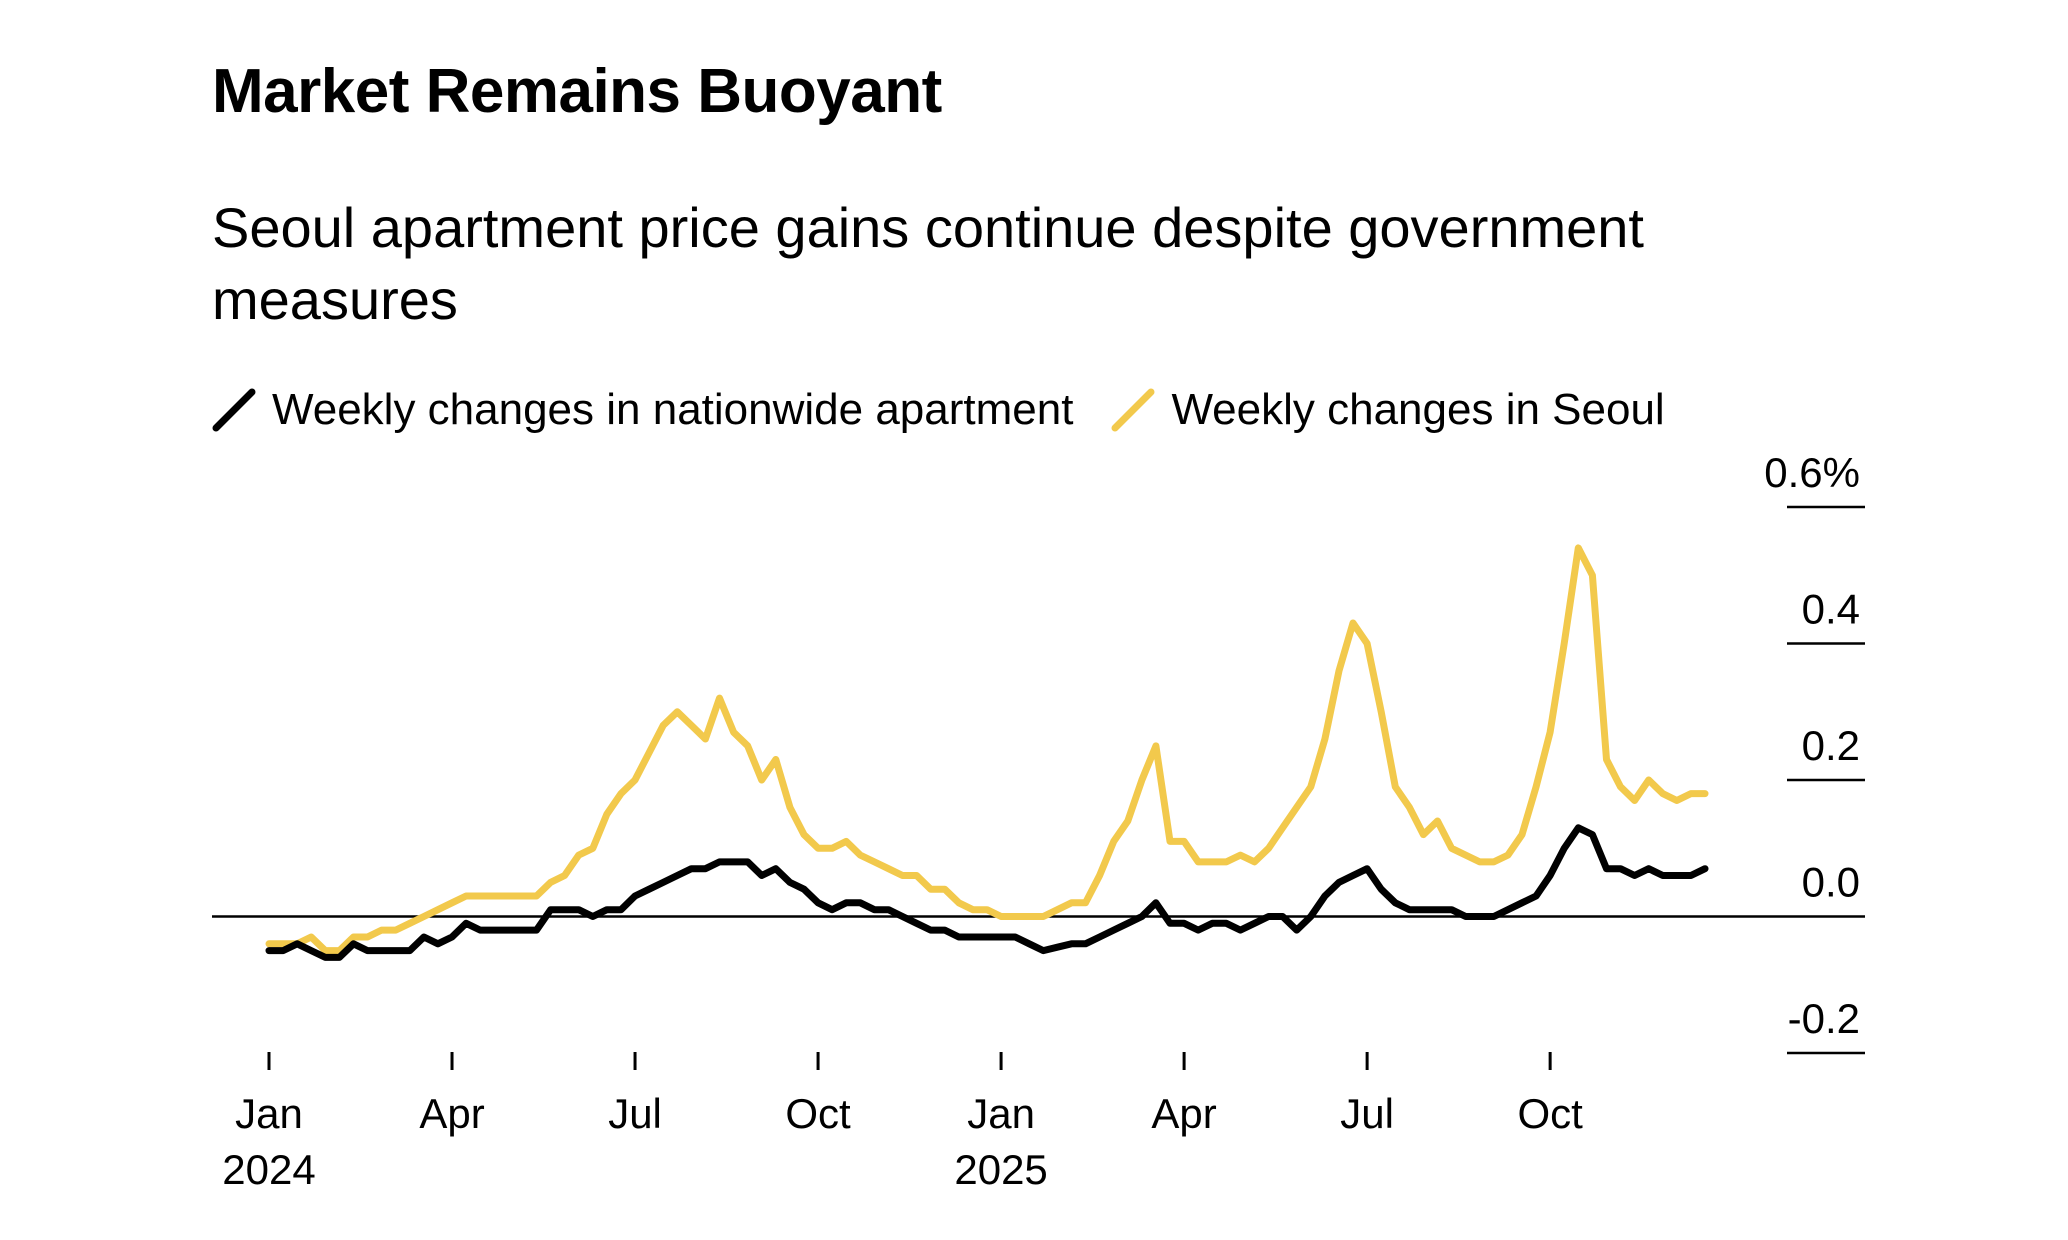 Image resolution: width=2068 pixels, height=1240 pixels. I want to click on legend-item-nationwide: Weekly changes in nationwide apartment, so click(642, 410).